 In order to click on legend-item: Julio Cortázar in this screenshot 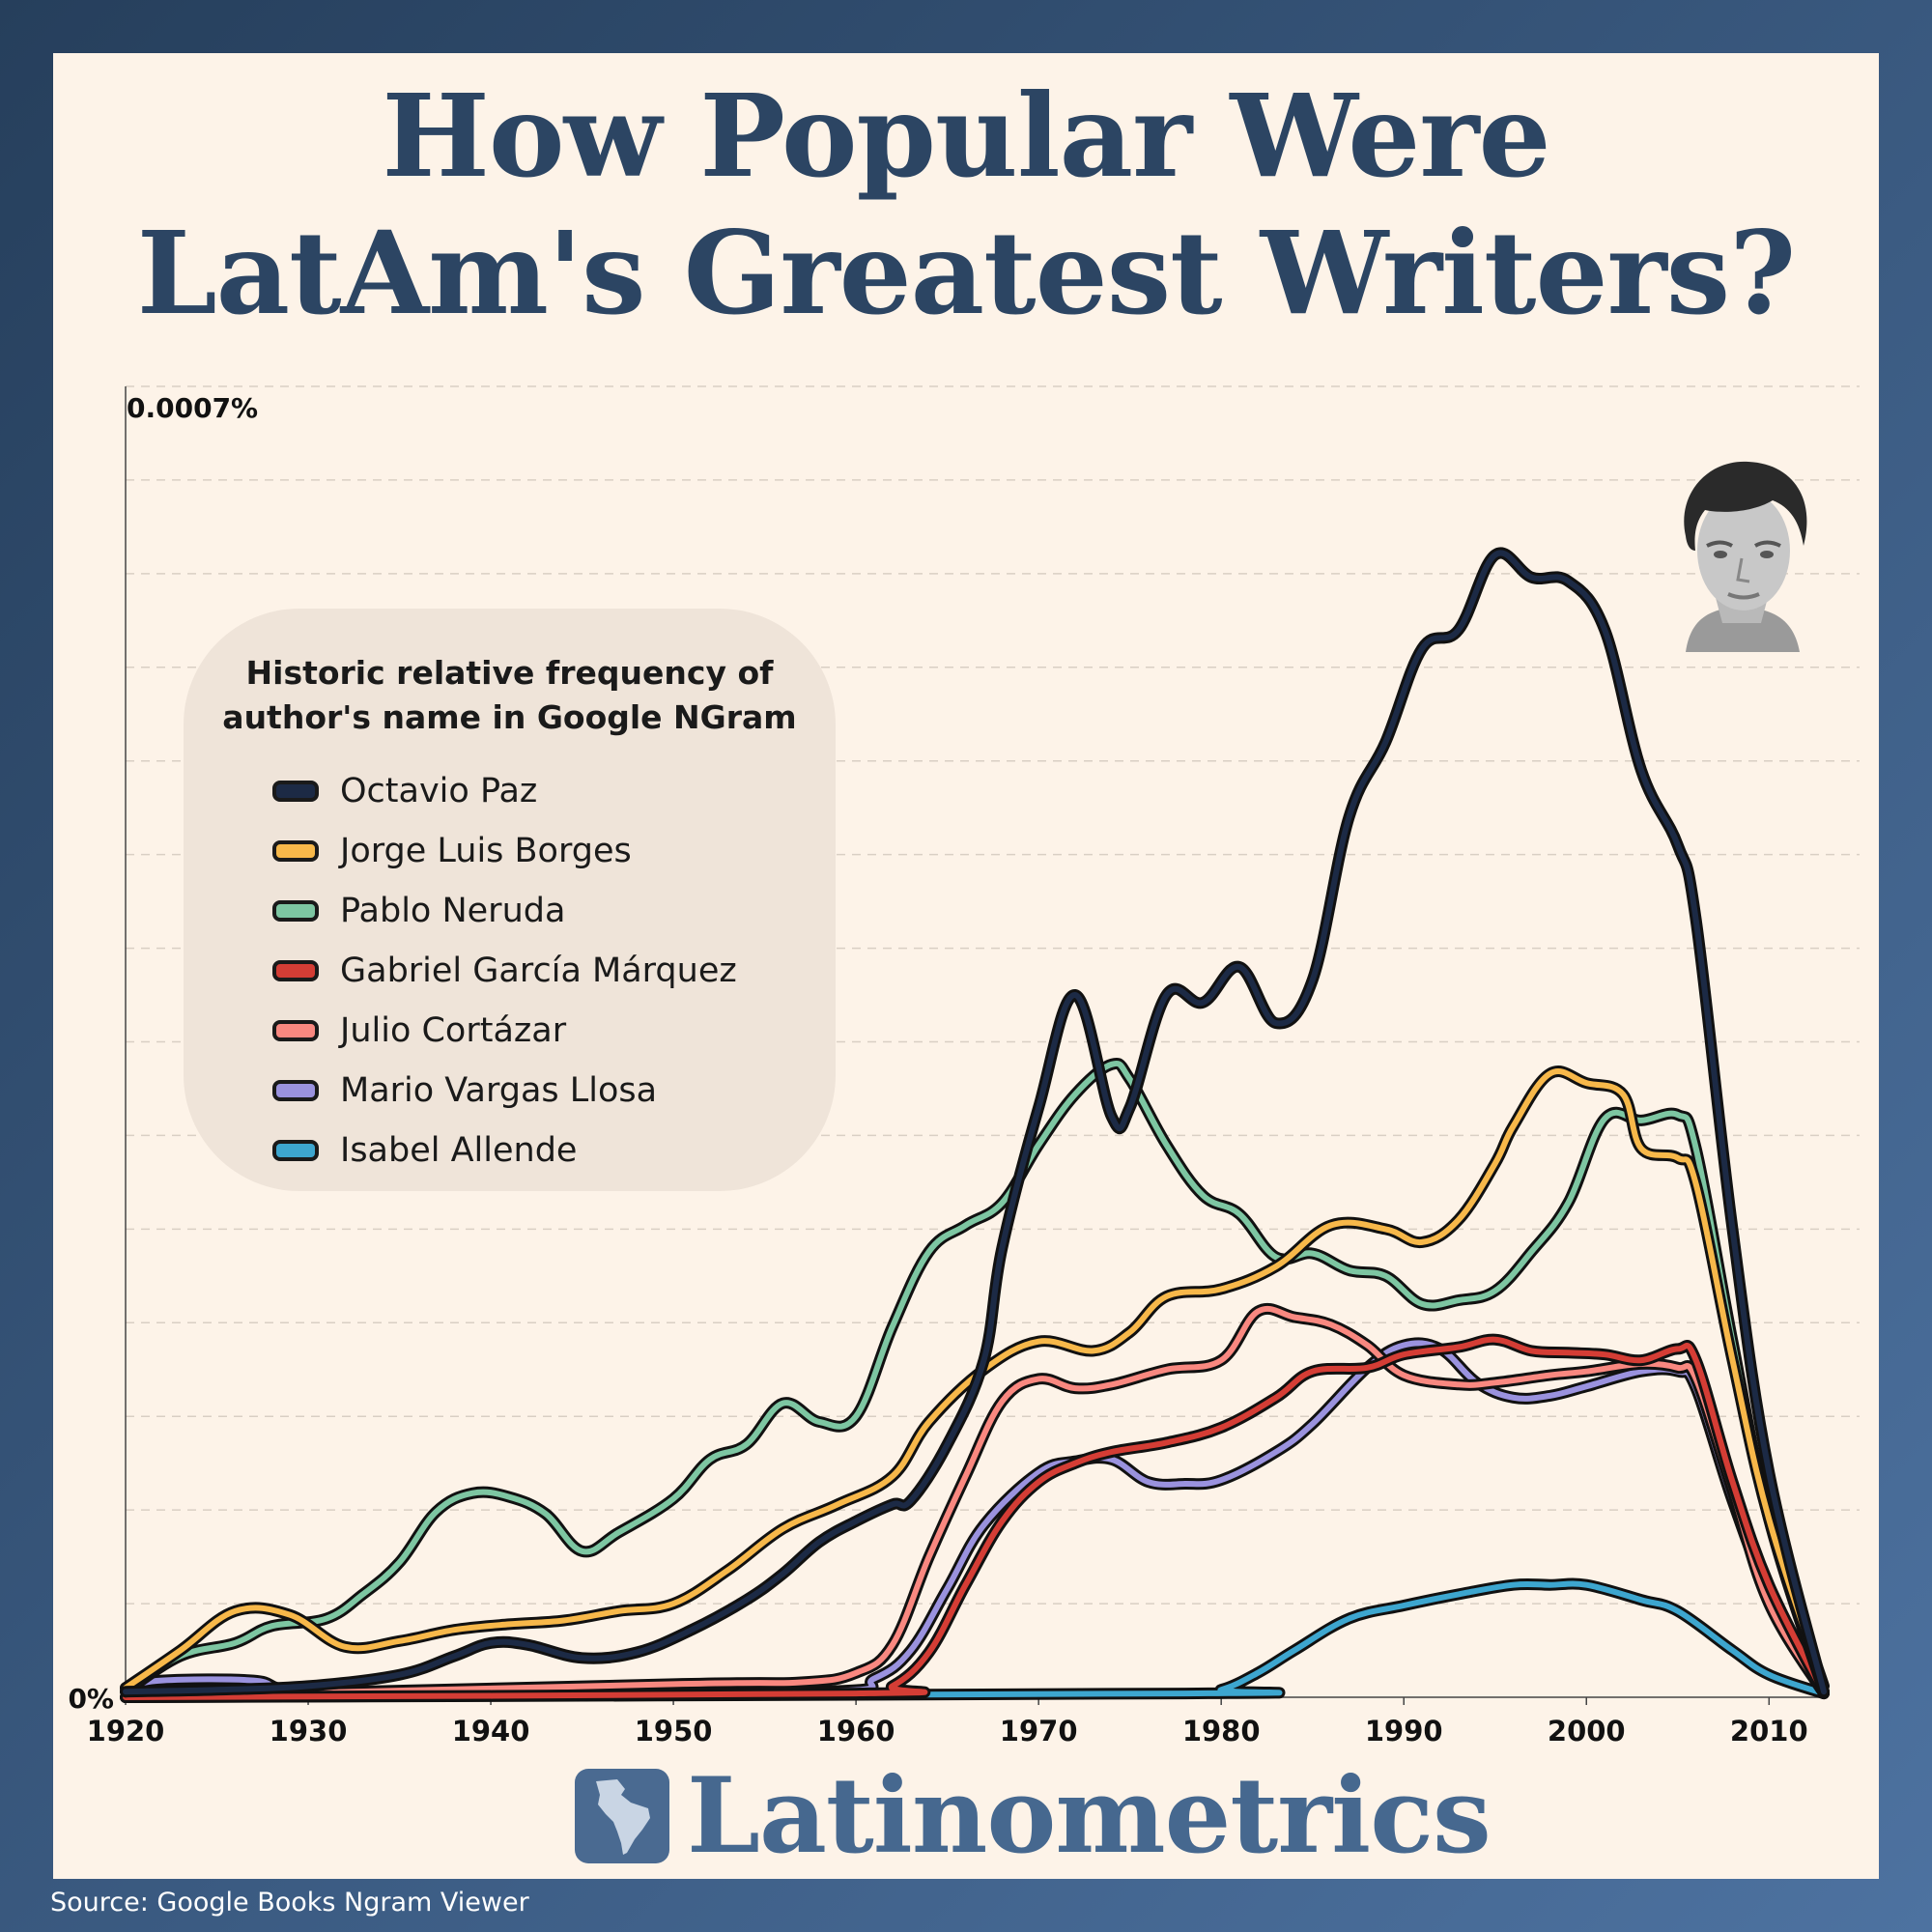, I will do `click(510, 1031)`.